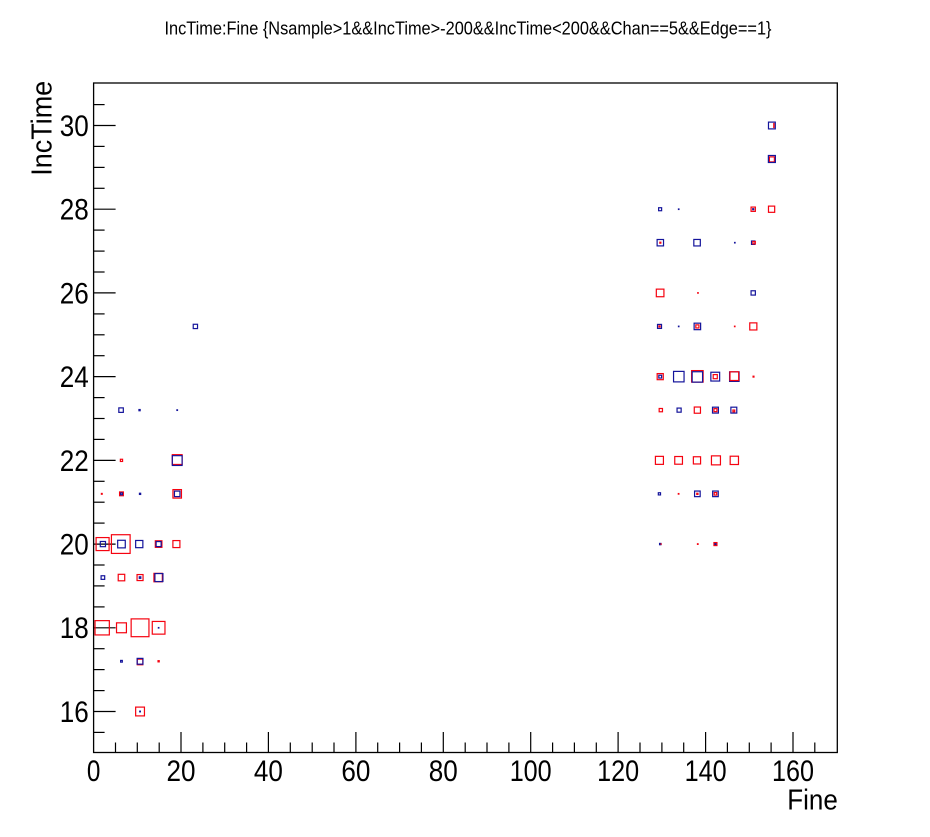  What do you see at coordinates (355, 771) in the screenshot?
I see `svg-text: 60` at bounding box center [355, 771].